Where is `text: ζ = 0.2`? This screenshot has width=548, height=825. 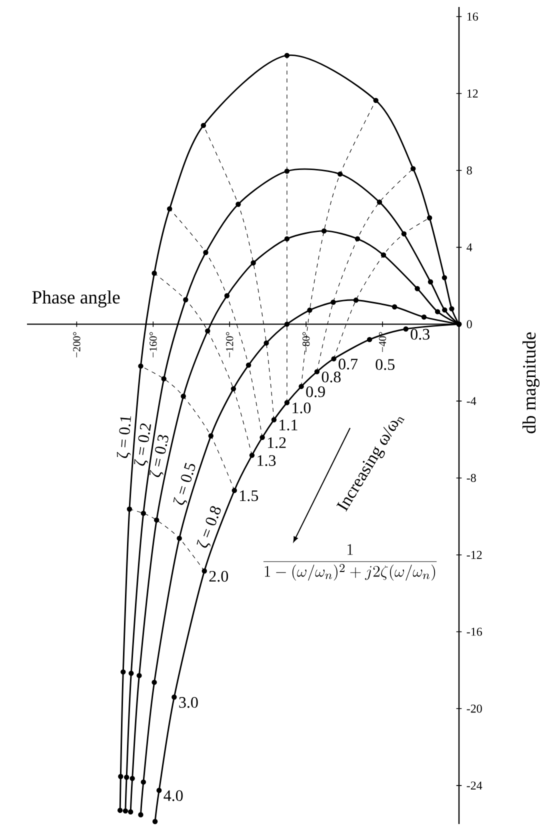 text: ζ = 0.2 is located at coordinates (143, 444).